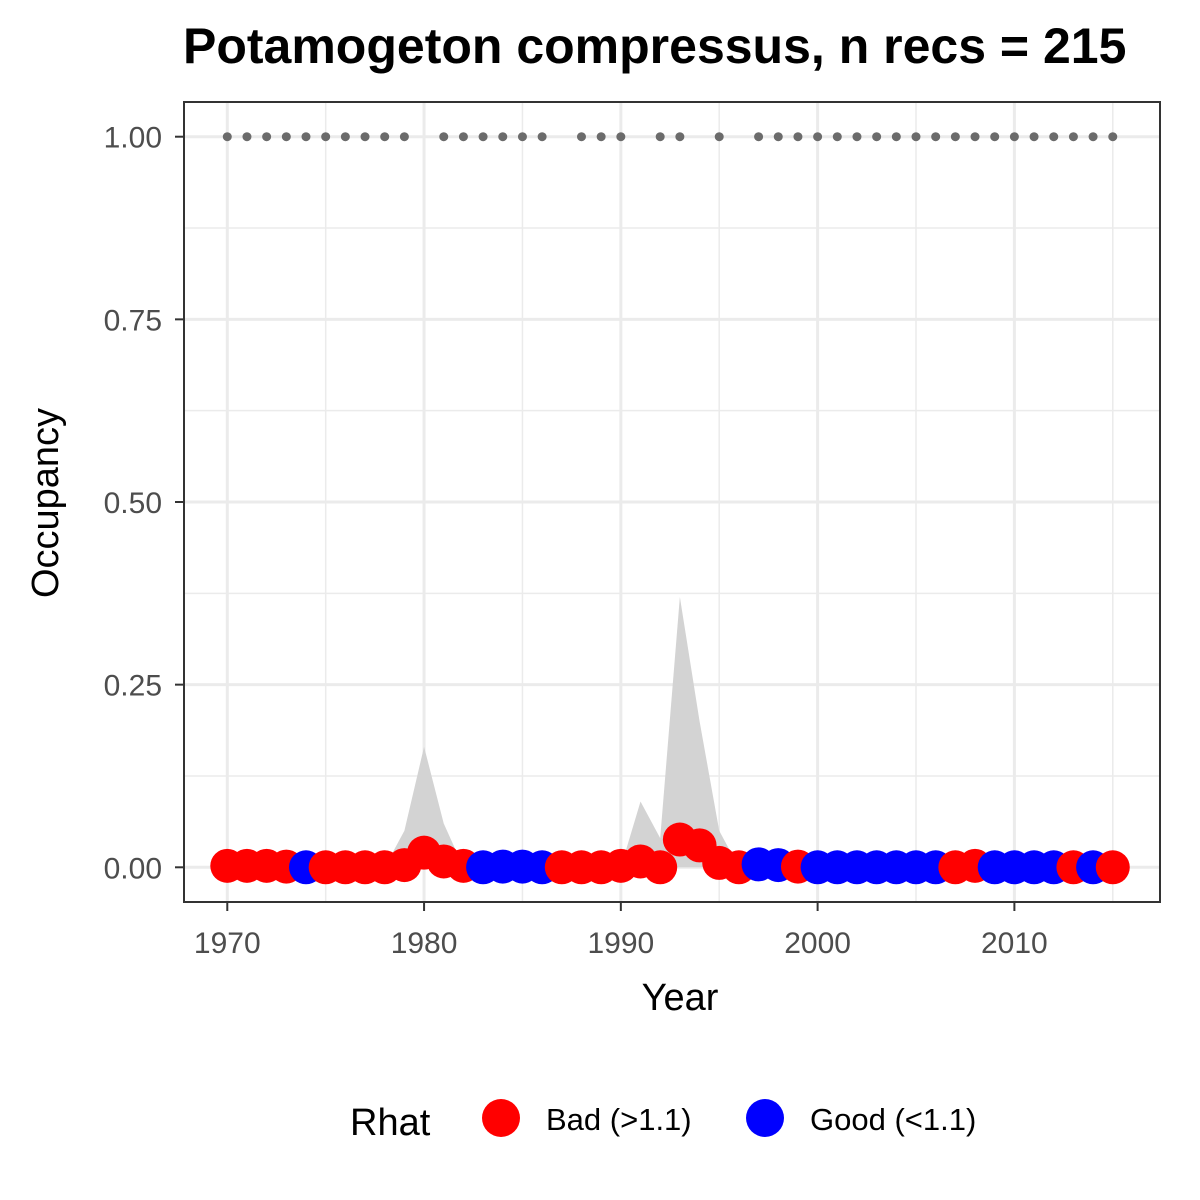 Image resolution: width=1200 pixels, height=1200 pixels. What do you see at coordinates (133, 868) in the screenshot?
I see `y-tick-label: 0.00` at bounding box center [133, 868].